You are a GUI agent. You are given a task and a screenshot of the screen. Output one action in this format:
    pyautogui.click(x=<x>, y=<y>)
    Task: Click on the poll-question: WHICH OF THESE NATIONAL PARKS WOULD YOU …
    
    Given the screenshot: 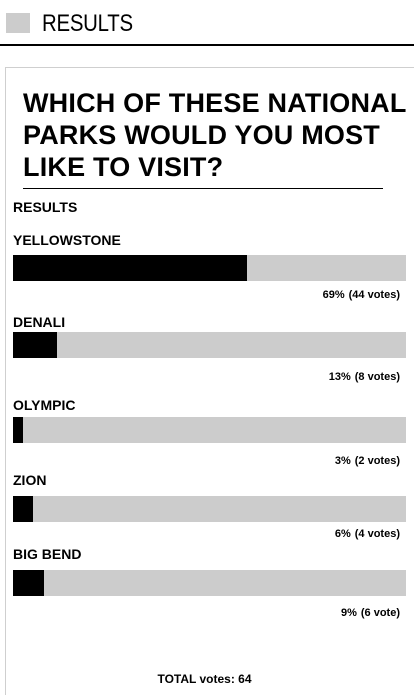 What is the action you would take?
    pyautogui.click(x=215, y=135)
    